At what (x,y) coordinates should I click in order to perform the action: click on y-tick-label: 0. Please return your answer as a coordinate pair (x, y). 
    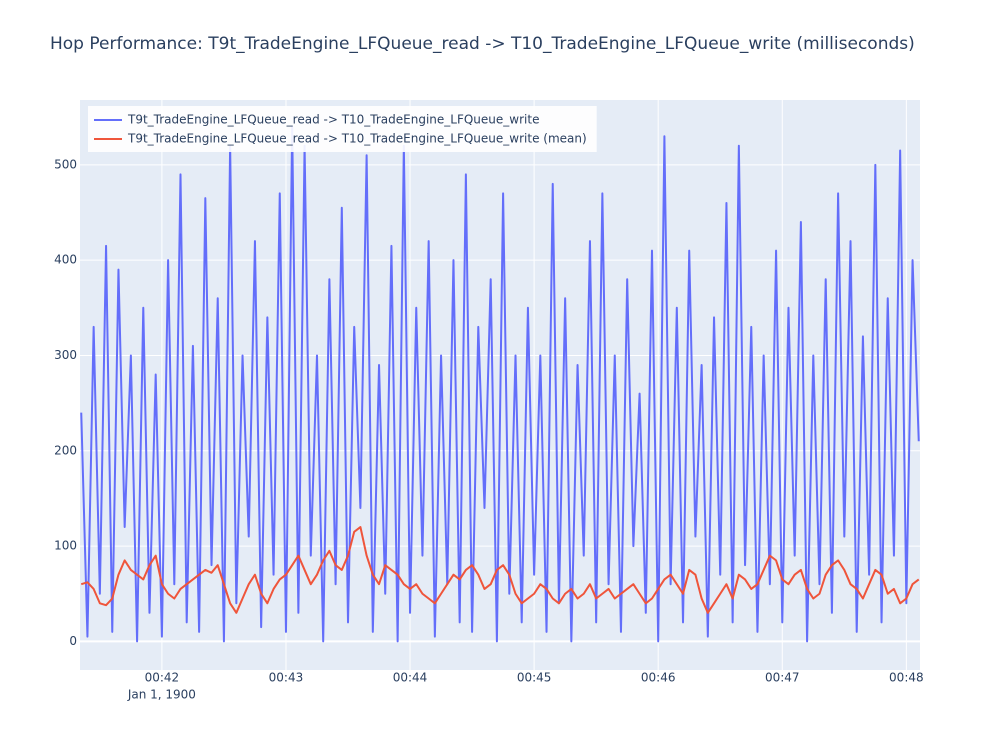
    Looking at the image, I should click on (73, 641).